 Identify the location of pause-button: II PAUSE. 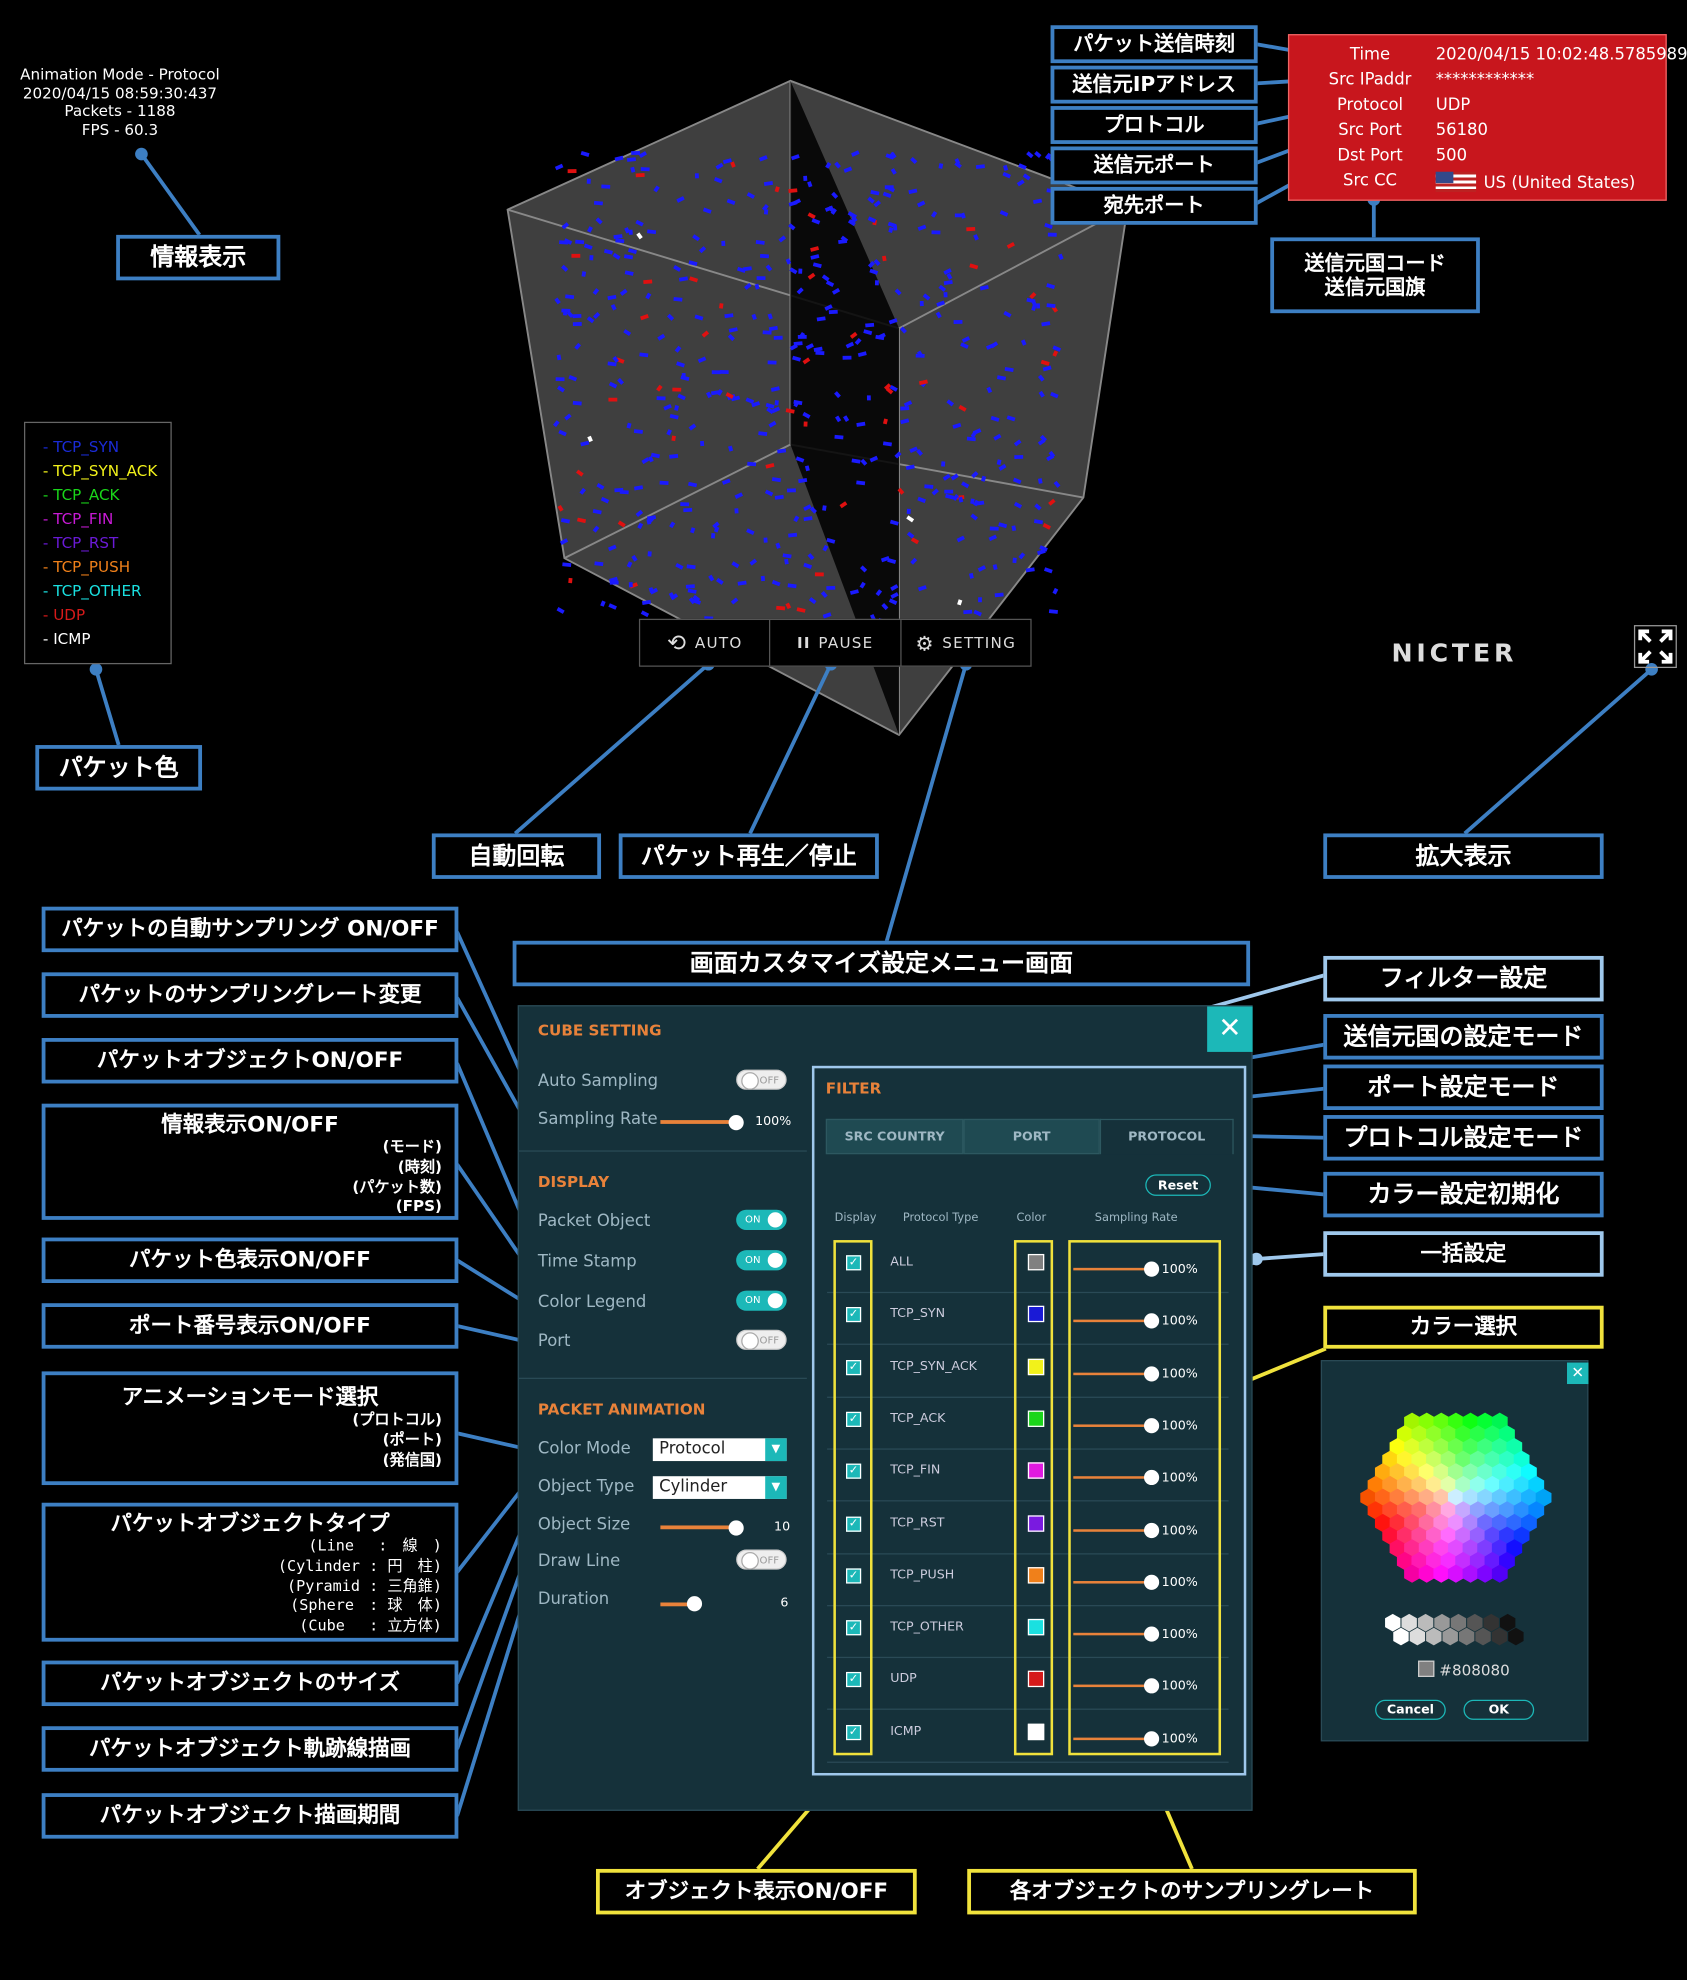
(836, 643).